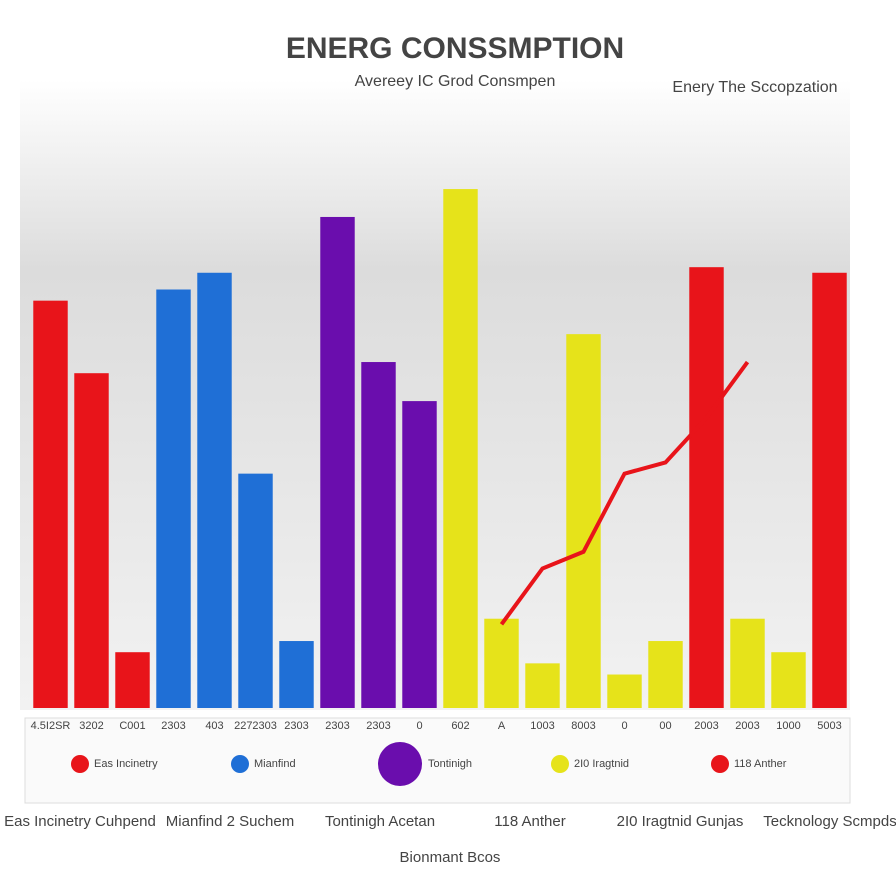 This screenshot has width=896, height=896. I want to click on x-tick-label: A, so click(502, 726).